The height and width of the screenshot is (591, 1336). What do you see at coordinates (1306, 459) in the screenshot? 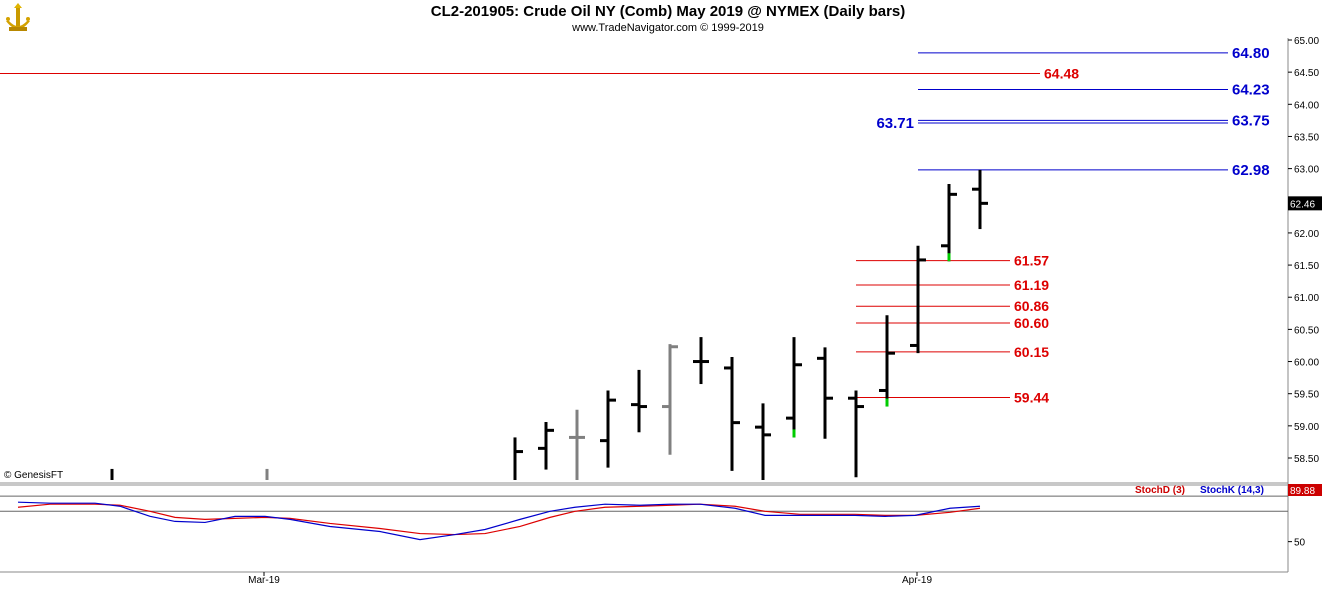
I see `y-tick-label: 58.50` at bounding box center [1306, 459].